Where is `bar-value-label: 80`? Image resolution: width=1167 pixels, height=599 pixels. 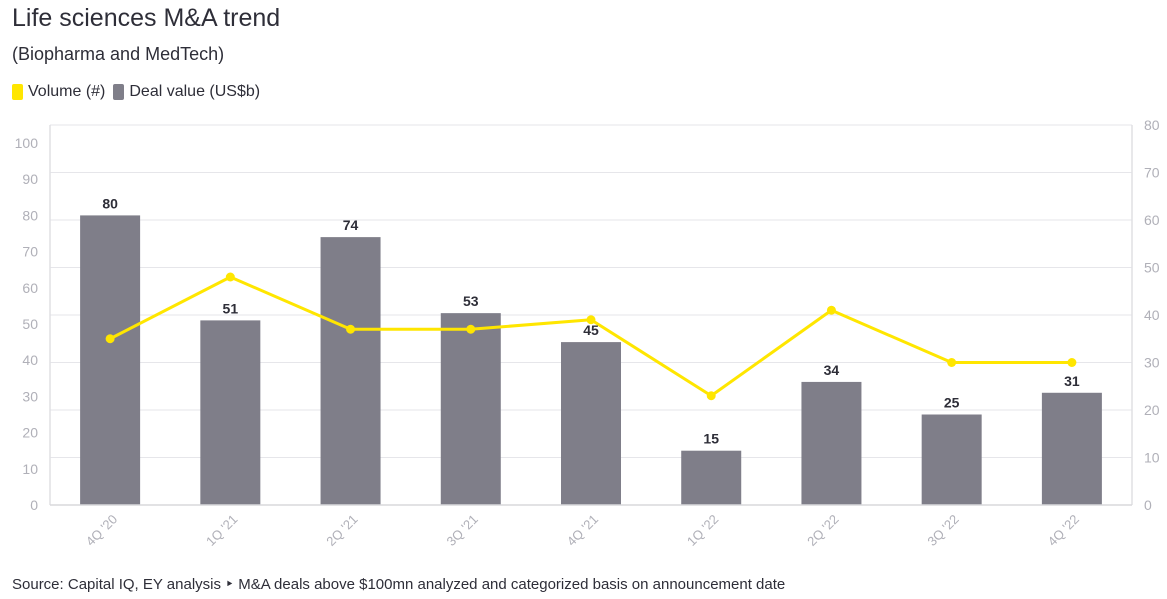
bar-value-label: 80 is located at coordinates (110, 203).